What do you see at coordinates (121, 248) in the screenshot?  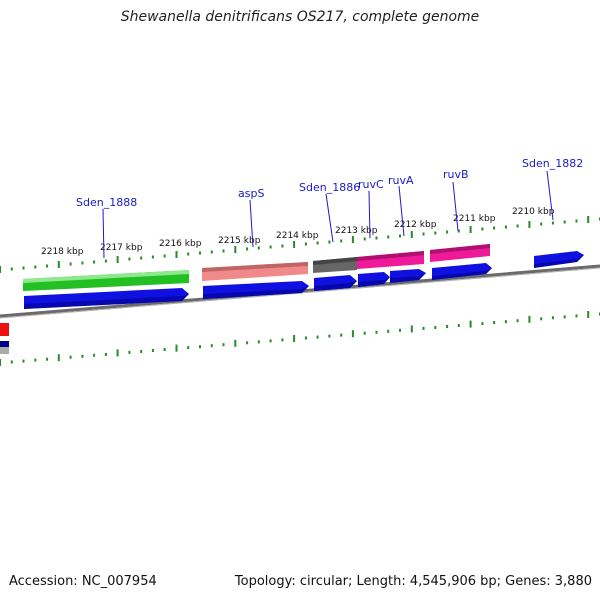 I see `kbp-label: 2217 kbp` at bounding box center [121, 248].